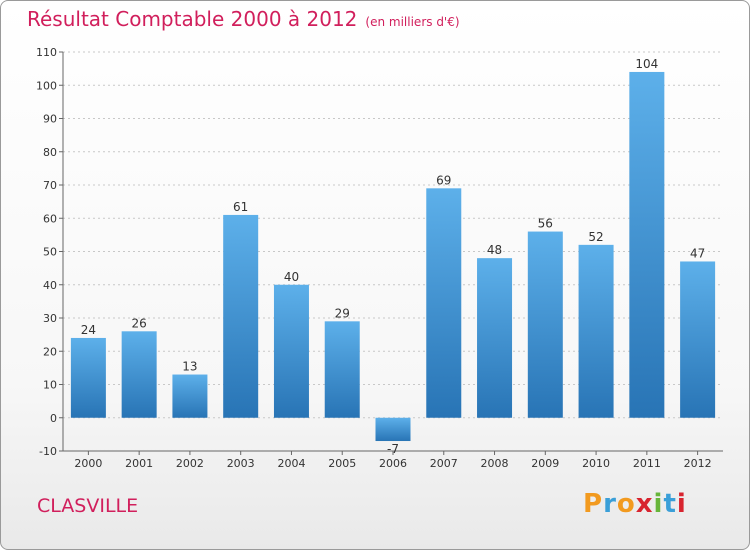 The image size is (750, 550). I want to click on x-tick-label: 2002, so click(190, 463).